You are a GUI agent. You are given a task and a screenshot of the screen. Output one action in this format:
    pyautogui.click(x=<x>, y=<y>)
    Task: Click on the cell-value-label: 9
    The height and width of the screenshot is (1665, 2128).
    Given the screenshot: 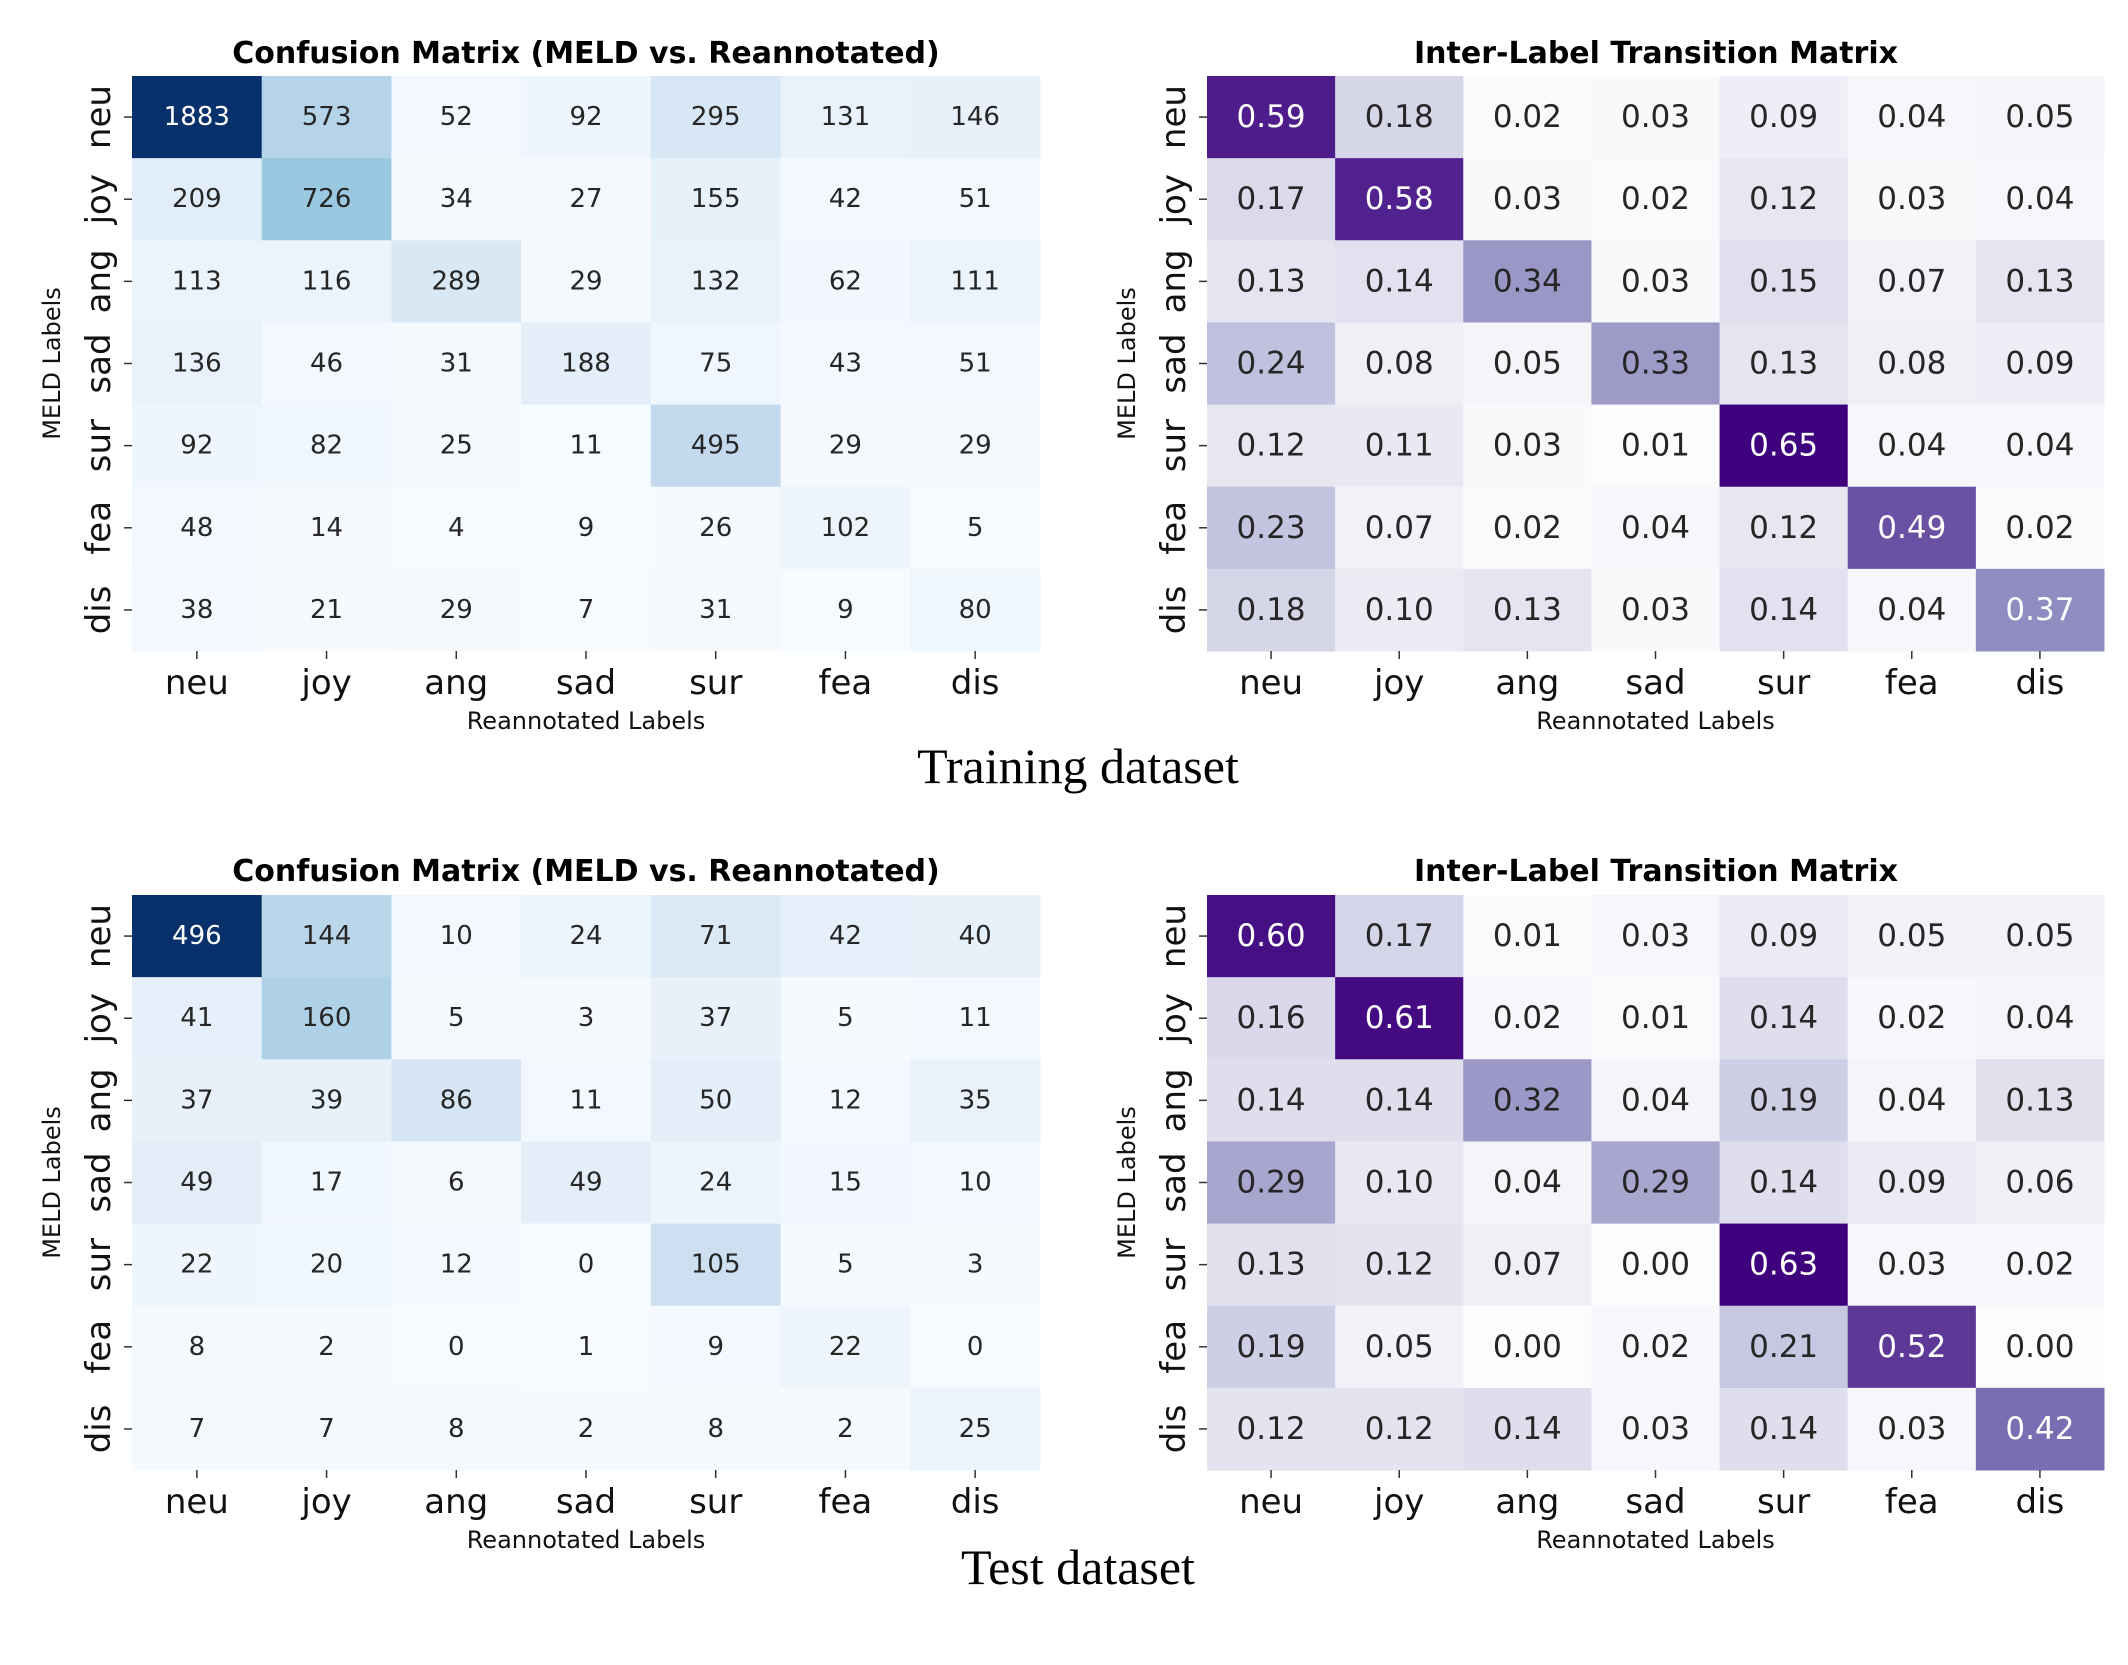 What is the action you would take?
    pyautogui.click(x=845, y=610)
    